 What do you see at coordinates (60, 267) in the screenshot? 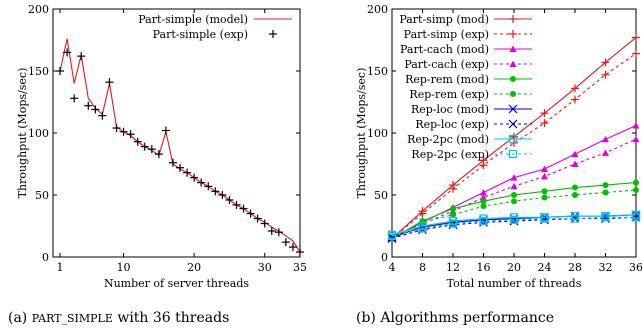
I see `x-tick-label: 1` at bounding box center [60, 267].